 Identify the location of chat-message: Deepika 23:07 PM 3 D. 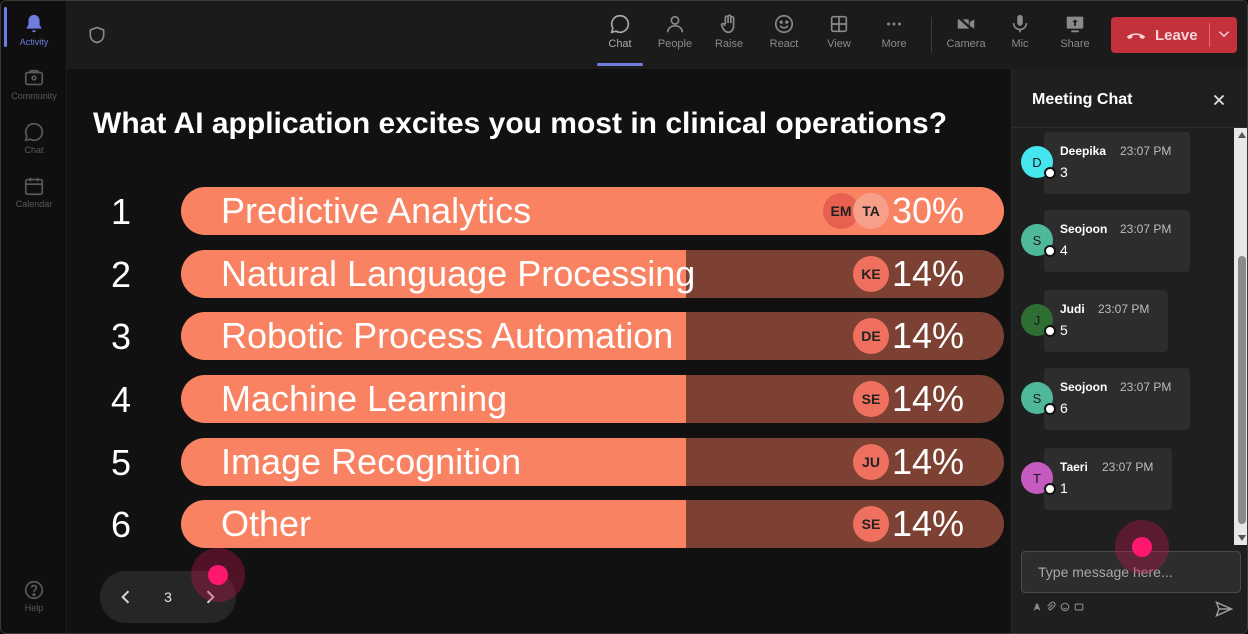
(1123, 164).